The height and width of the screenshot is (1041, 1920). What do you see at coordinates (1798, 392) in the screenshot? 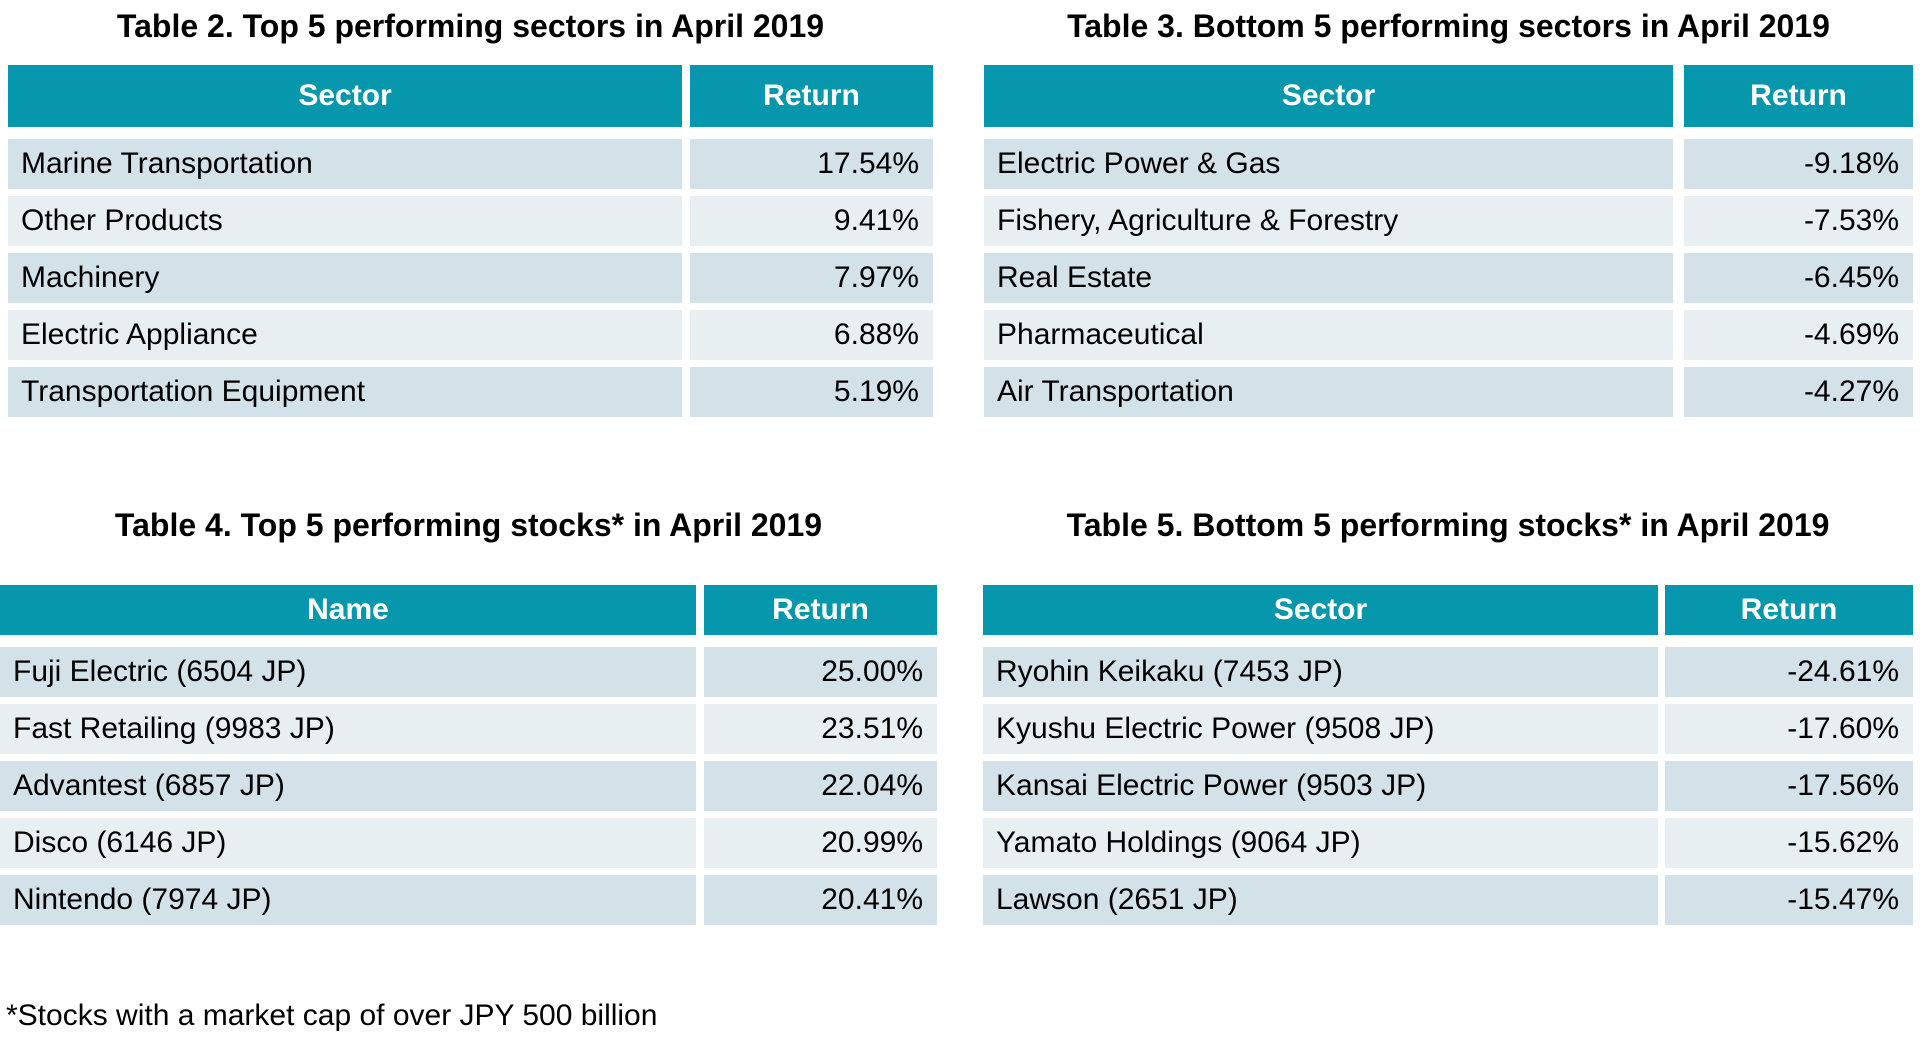
I see `row-return-cell: -4.27%` at bounding box center [1798, 392].